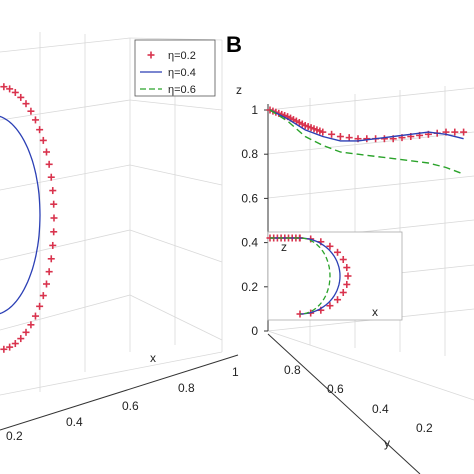 The image size is (474, 474). Describe the element at coordinates (254, 110) in the screenshot. I see `panel-b-z-tick-label: 1` at that location.